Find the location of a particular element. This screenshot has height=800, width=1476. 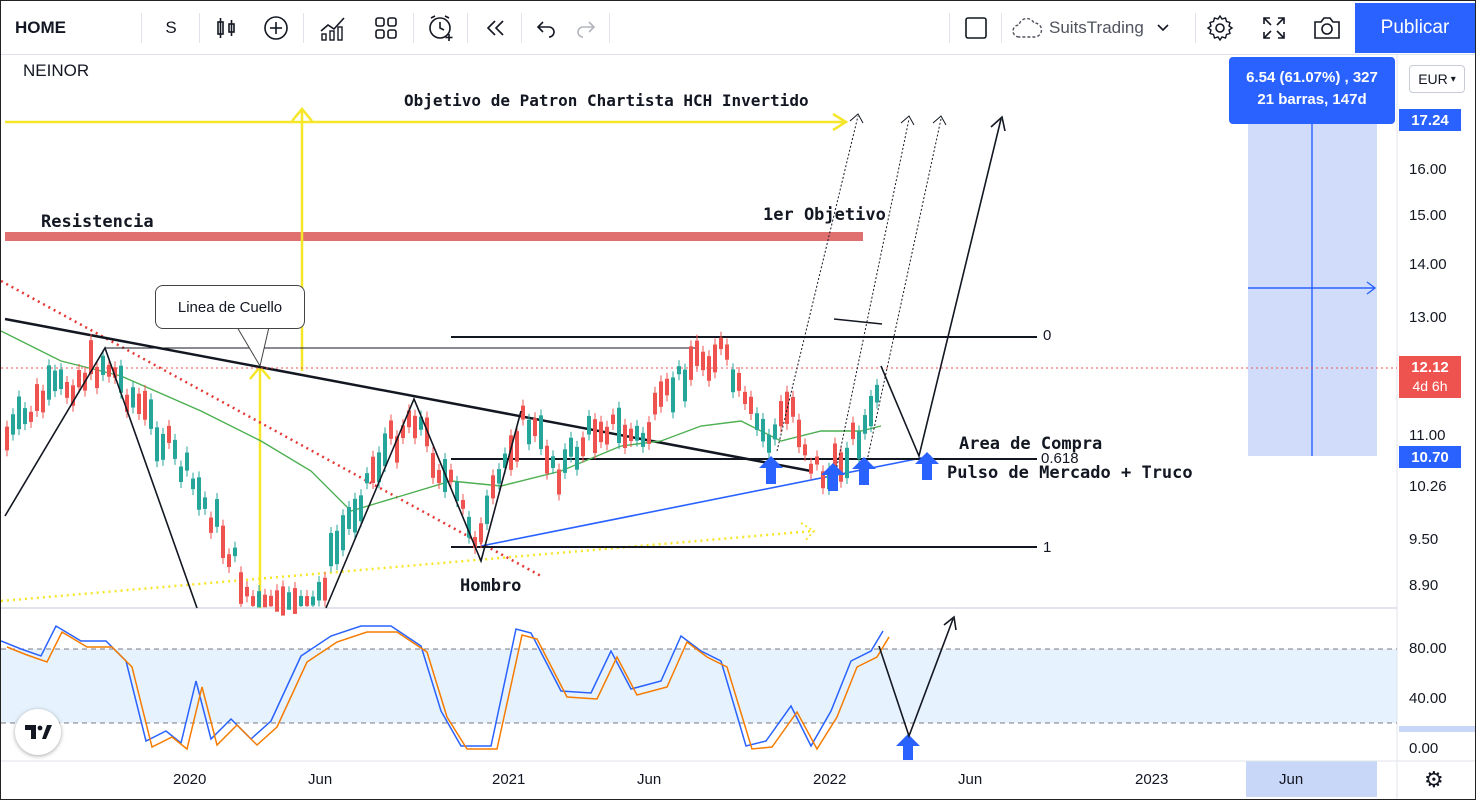

price-tag-current: 12.12 4d 6h is located at coordinates (1430, 377).